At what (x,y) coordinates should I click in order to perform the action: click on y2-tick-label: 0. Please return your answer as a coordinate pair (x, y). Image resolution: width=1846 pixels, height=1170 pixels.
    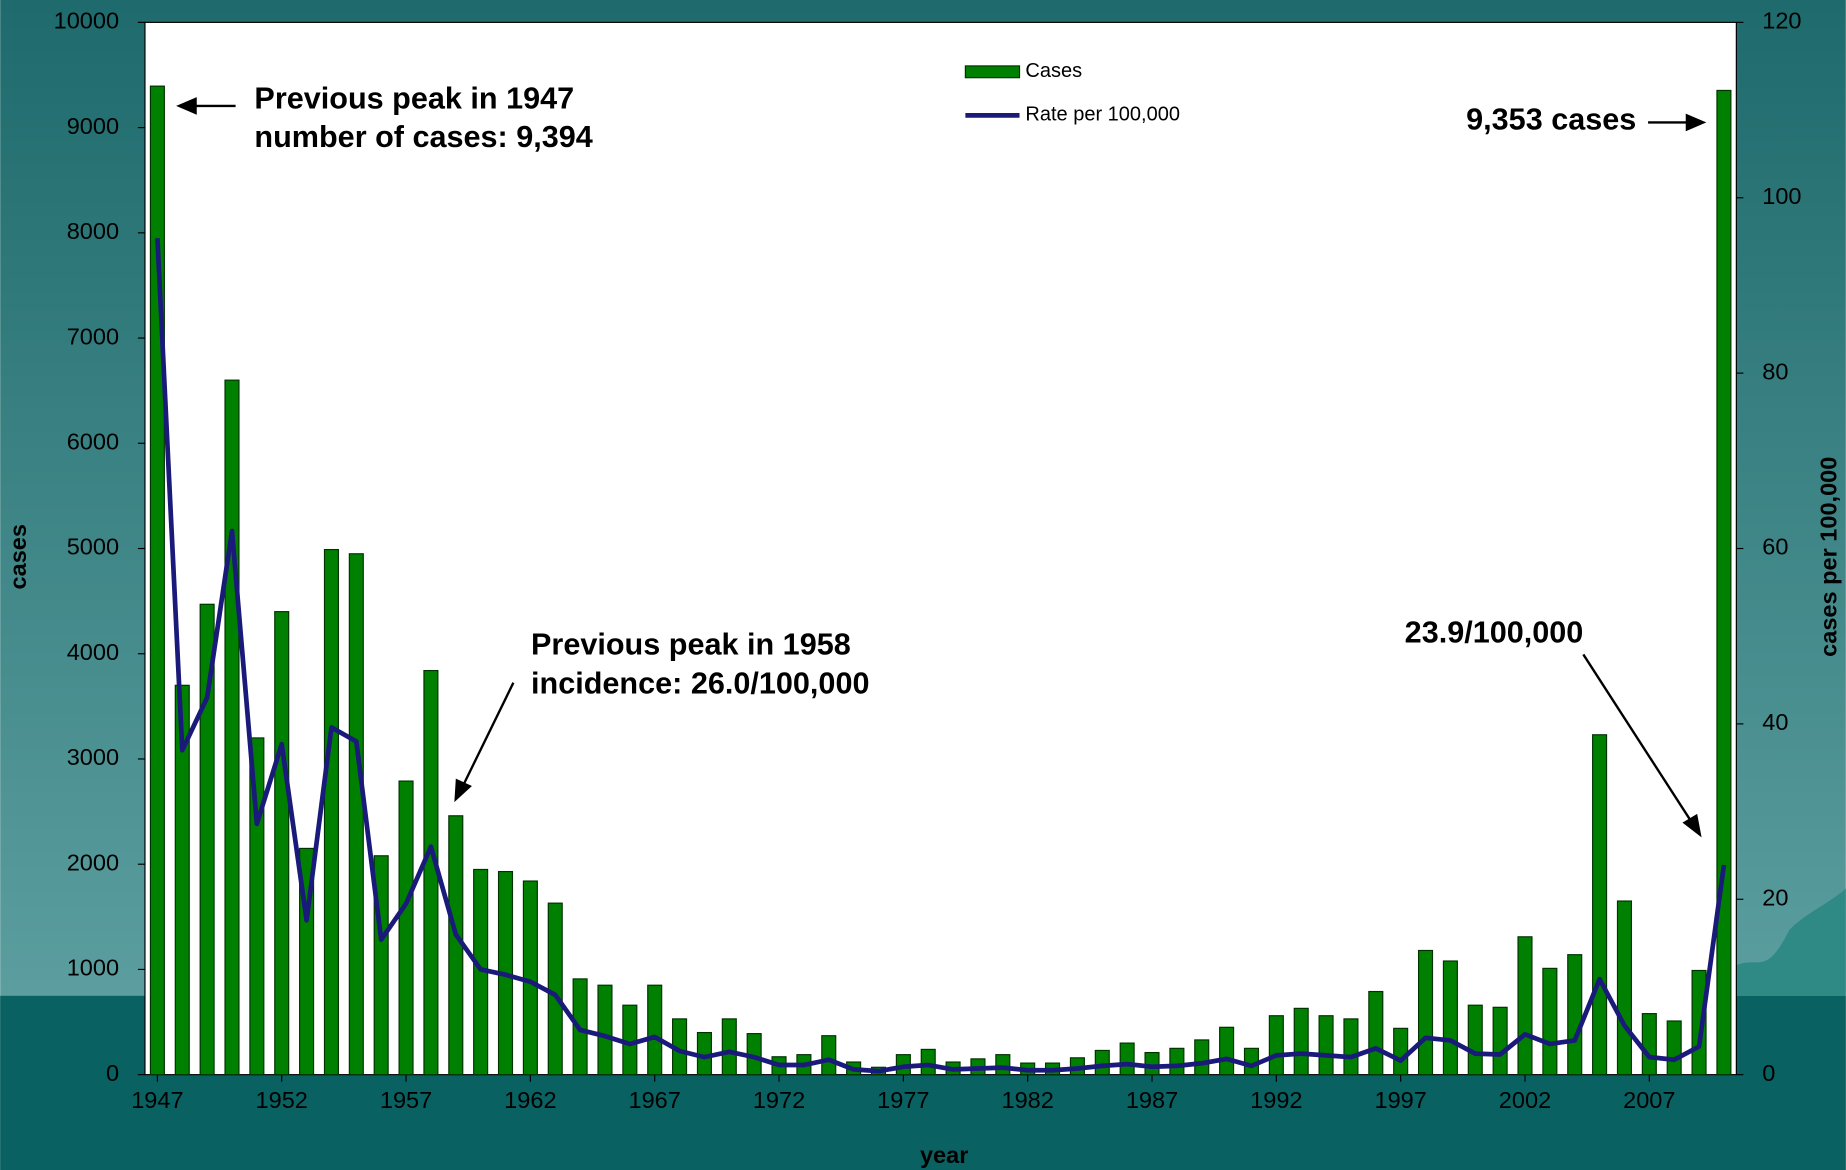
    Looking at the image, I should click on (1768, 1073).